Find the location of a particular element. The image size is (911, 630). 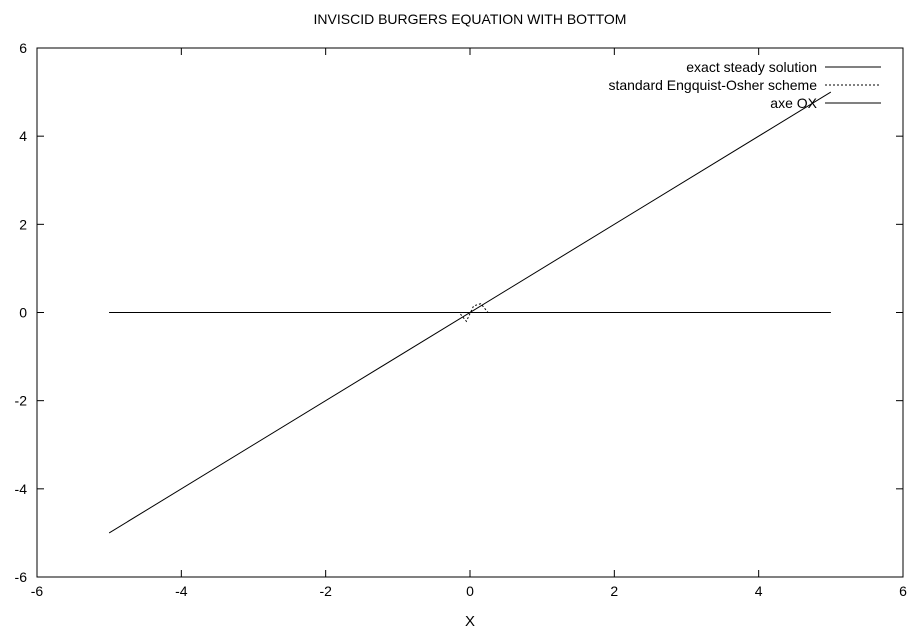

y-tick-label-2: -2 is located at coordinates (21, 401).